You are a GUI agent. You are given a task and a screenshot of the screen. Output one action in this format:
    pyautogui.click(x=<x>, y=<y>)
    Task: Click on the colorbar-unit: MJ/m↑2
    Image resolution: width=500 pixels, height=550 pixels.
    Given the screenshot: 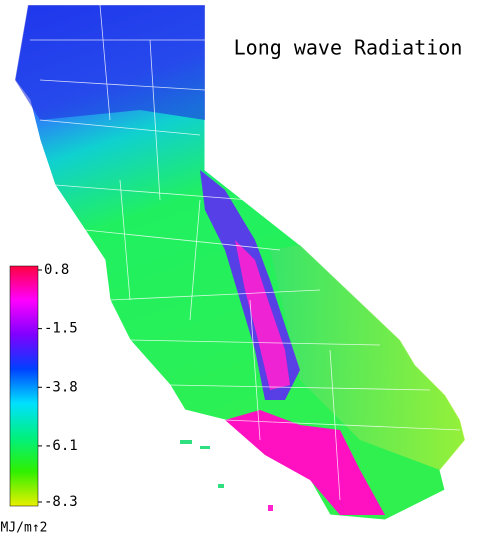 What is the action you would take?
    pyautogui.click(x=24, y=528)
    